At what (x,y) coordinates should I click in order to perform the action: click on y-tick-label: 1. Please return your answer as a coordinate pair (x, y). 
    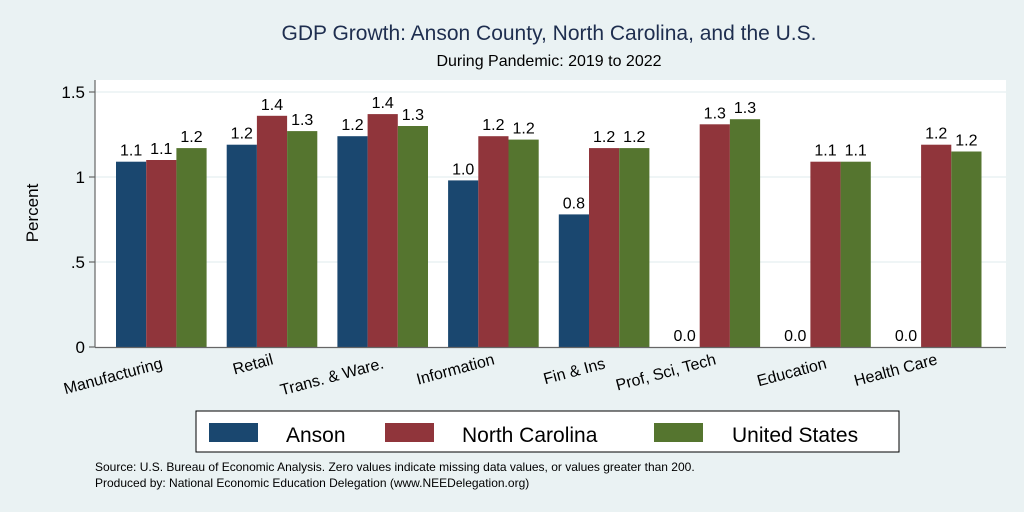
    Looking at the image, I should click on (80, 177).